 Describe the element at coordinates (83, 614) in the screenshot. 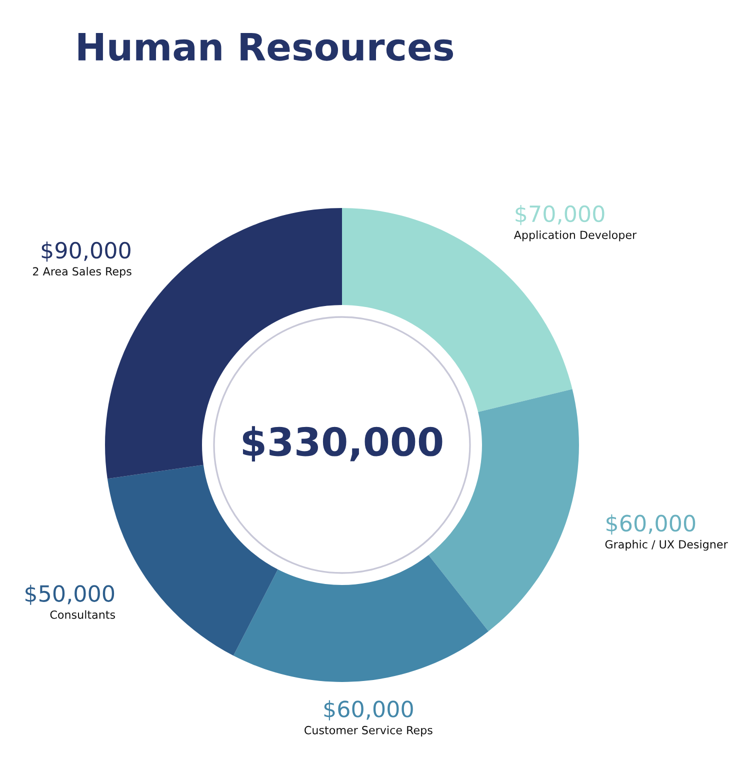

I see `slice-label: Consultants` at that location.